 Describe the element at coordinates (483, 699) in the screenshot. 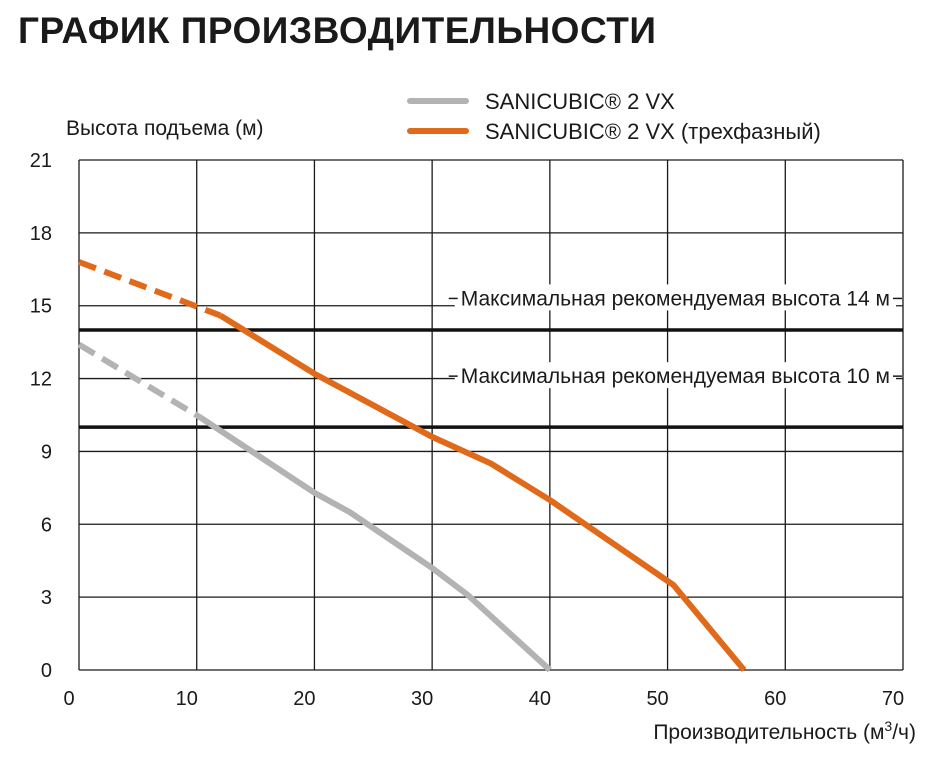

I see `x-tick-labels: 0 10 20 30 40 50 60 70` at that location.